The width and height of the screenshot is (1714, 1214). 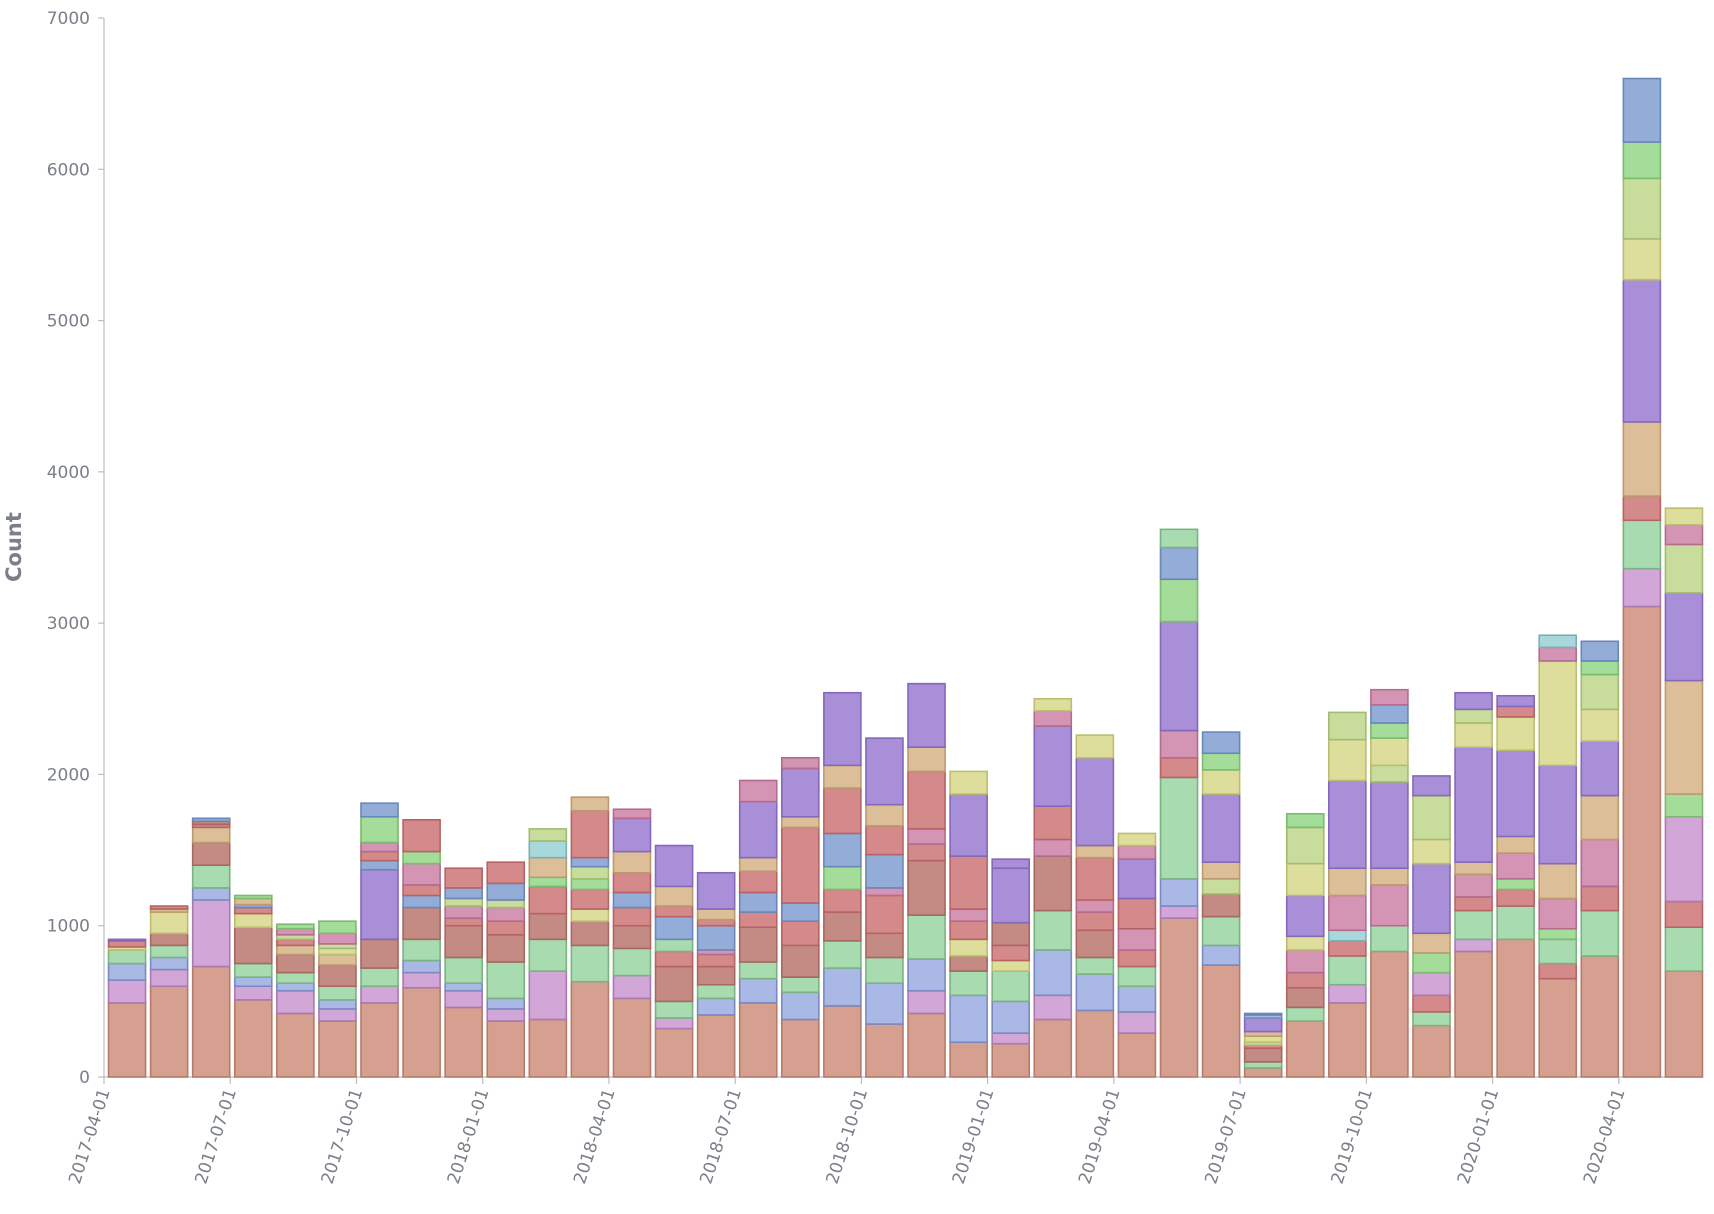 I want to click on x-tick-label: 2017-10-01, so click(x=343, y=1136).